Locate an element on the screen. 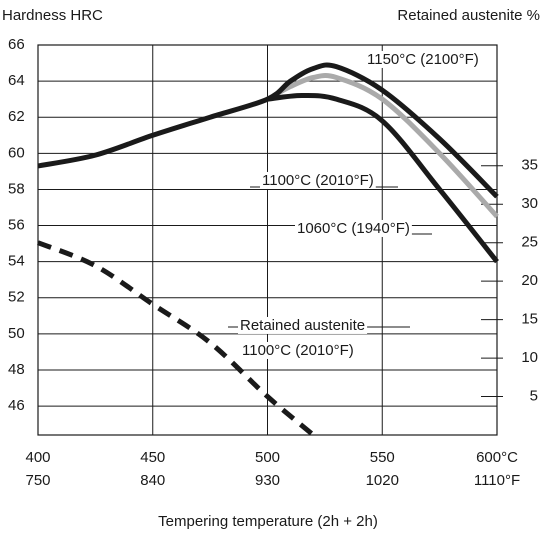 This screenshot has width=544, height=538. series-note: 1100°C (2010°F) is located at coordinates (298, 350).